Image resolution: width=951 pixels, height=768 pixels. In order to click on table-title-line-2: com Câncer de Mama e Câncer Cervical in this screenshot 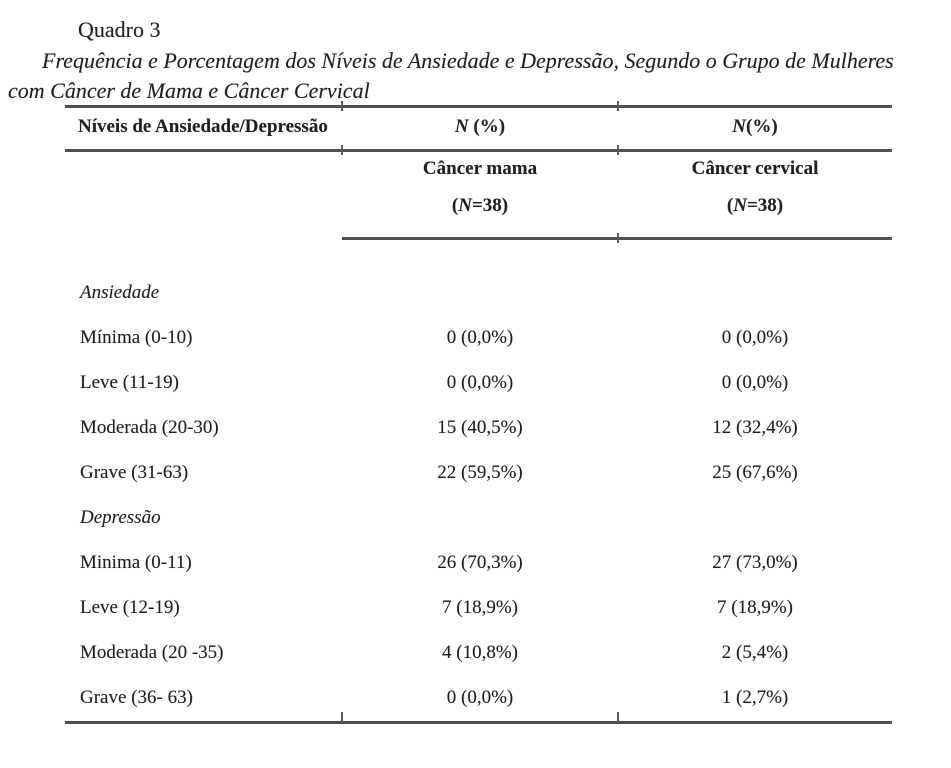, I will do `click(189, 90)`.